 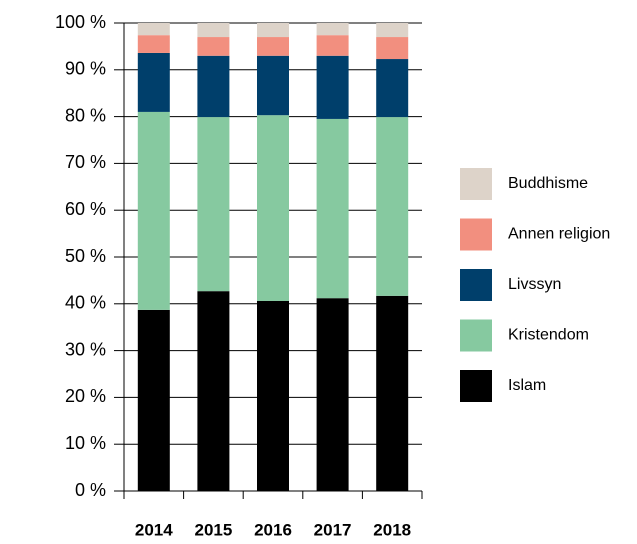 I want to click on legend-label: Islam, so click(x=527, y=385).